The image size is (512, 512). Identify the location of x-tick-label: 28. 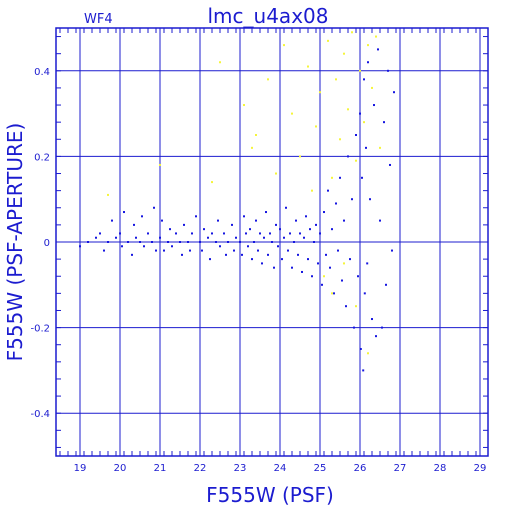
(440, 468).